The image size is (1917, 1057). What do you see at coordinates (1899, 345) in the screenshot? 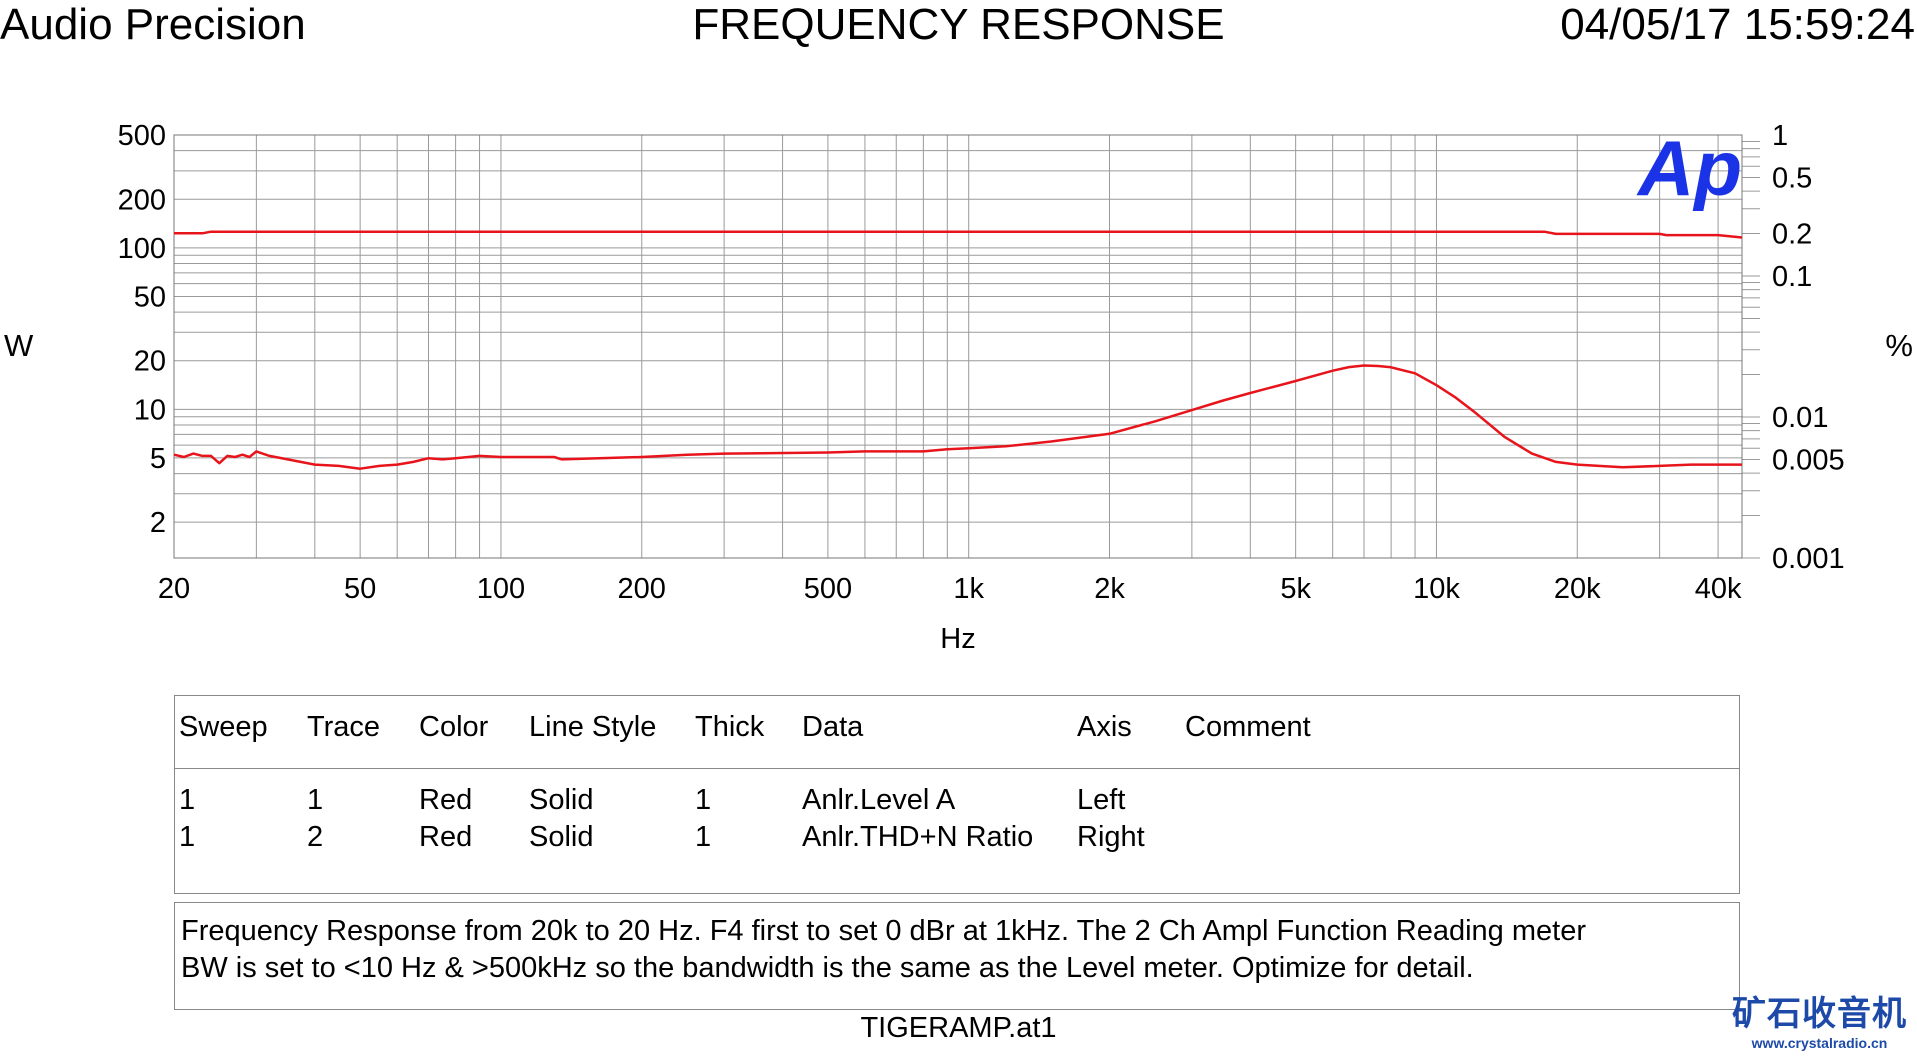
I see `right-axis-unit: %` at bounding box center [1899, 345].